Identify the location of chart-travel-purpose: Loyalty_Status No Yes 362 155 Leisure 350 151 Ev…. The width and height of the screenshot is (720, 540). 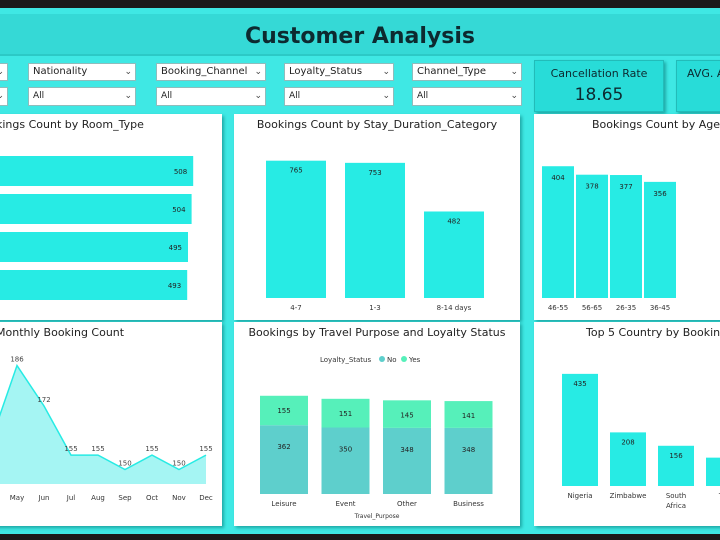
(376, 438).